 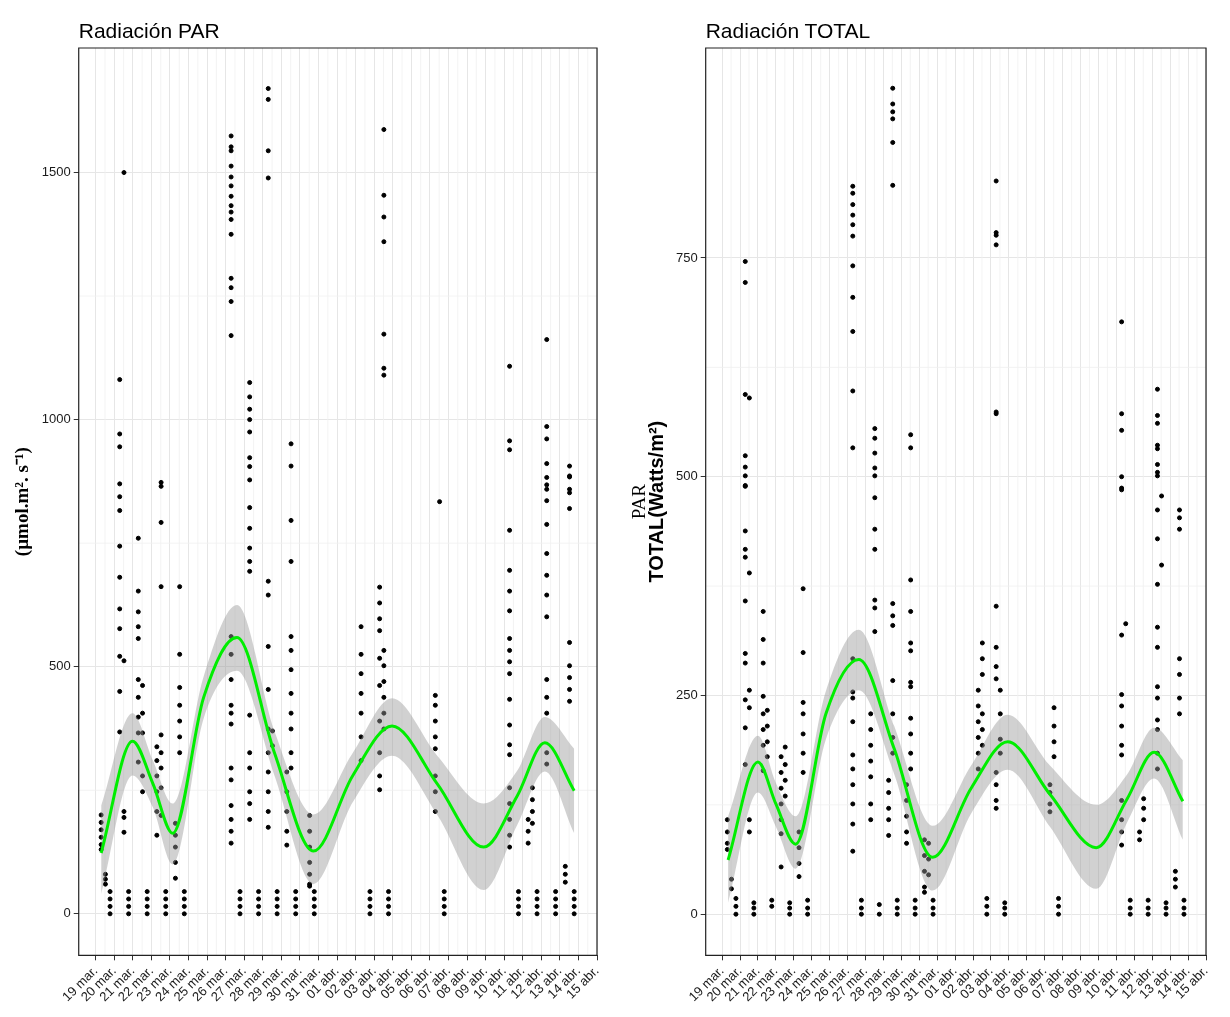 I want to click on chart-title: Radiación PAR, so click(x=149, y=30).